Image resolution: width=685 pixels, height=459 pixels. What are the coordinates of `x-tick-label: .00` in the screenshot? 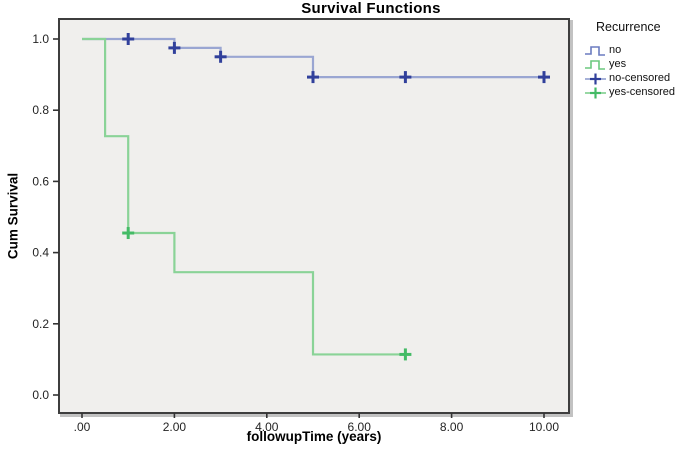 It's located at (82, 427).